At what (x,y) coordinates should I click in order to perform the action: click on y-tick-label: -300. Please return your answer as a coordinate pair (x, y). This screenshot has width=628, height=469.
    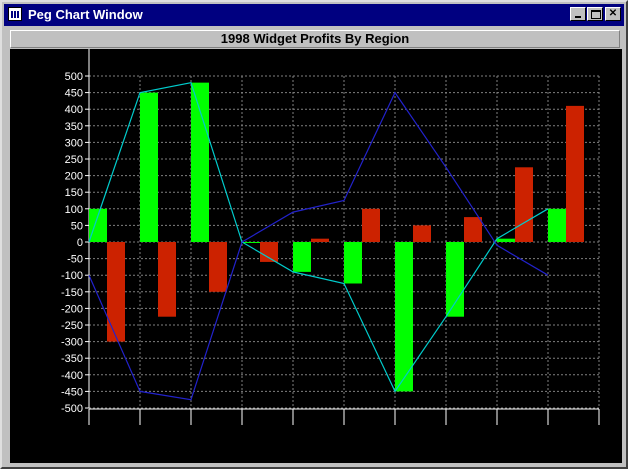
    Looking at the image, I should click on (72, 343).